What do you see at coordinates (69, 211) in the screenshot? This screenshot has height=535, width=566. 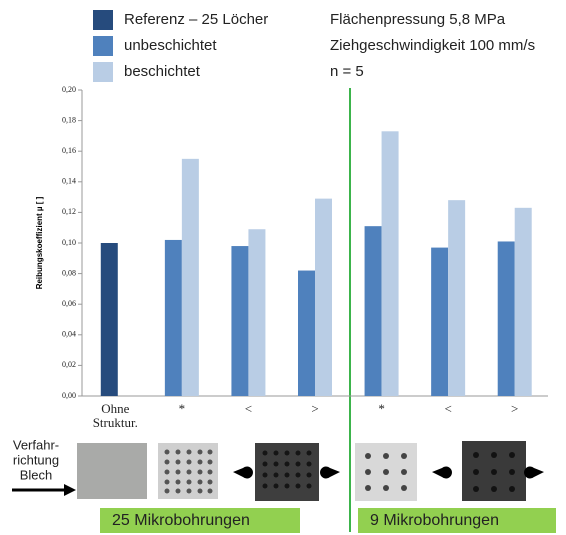 I see `y-tick-label: 0,12` at bounding box center [69, 211].